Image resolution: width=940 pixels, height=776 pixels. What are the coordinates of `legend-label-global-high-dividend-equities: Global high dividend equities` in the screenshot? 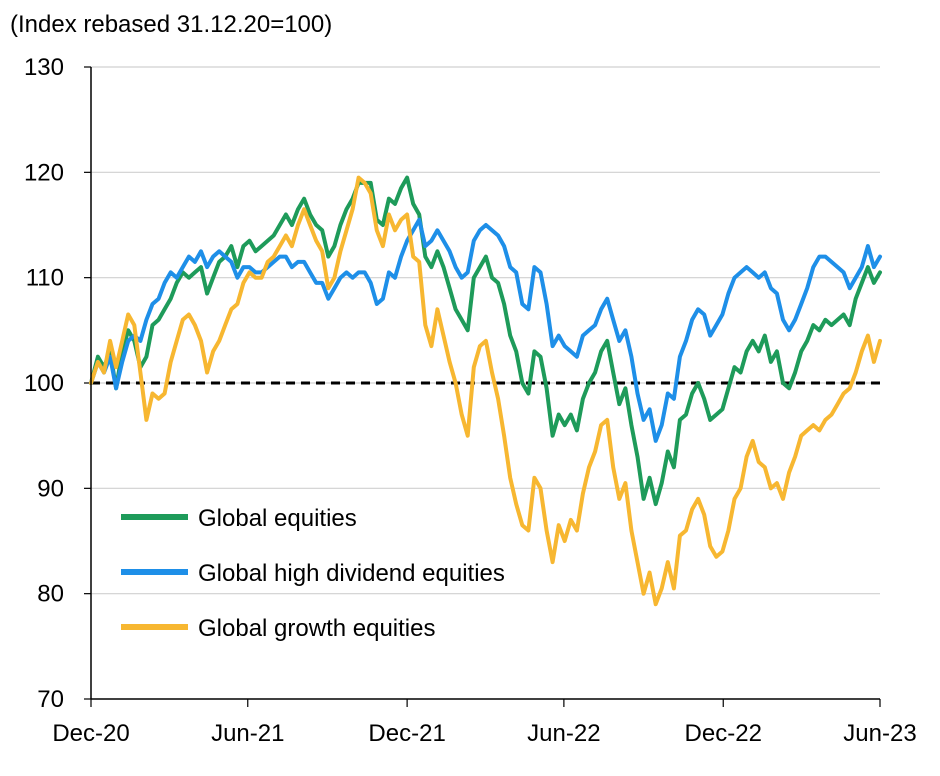 It's located at (351, 573).